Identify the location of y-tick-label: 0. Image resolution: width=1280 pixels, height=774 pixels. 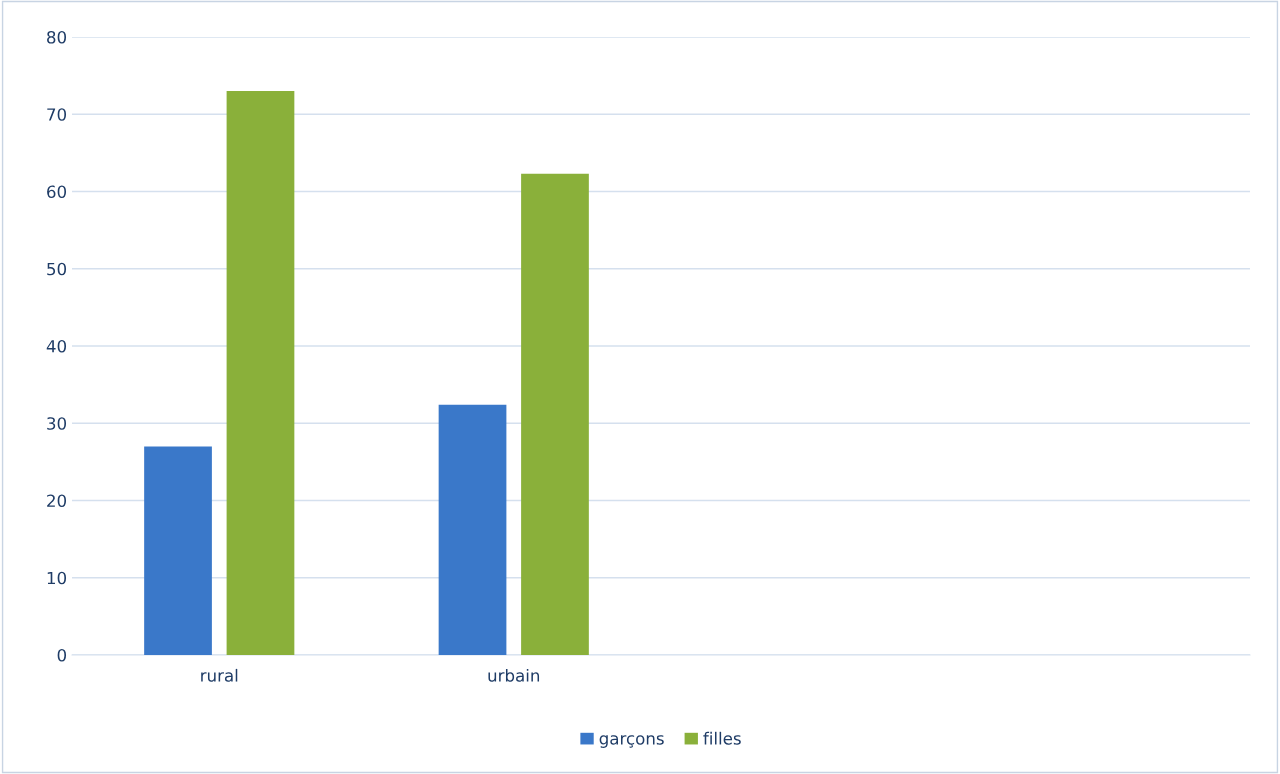
(62, 655).